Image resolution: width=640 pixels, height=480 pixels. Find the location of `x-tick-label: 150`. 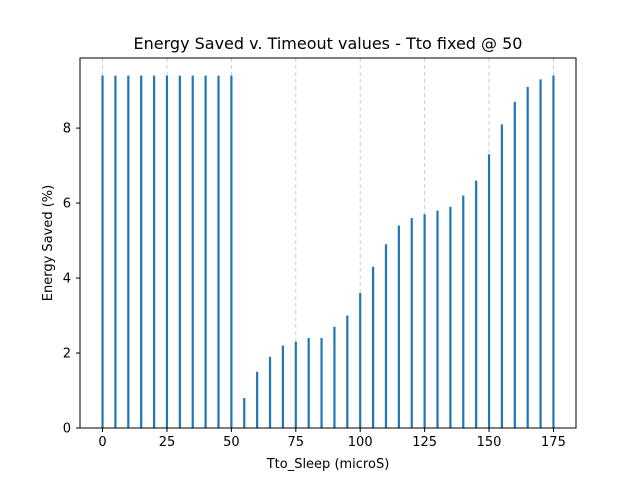

x-tick-label: 150 is located at coordinates (489, 442).